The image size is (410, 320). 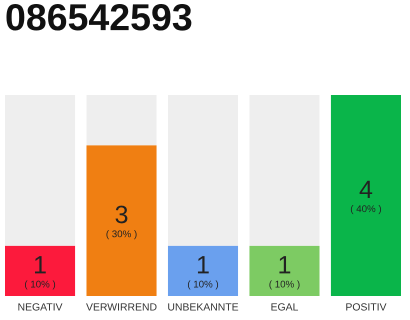 I want to click on x-tick-label: VERWIRREND, so click(x=121, y=306).